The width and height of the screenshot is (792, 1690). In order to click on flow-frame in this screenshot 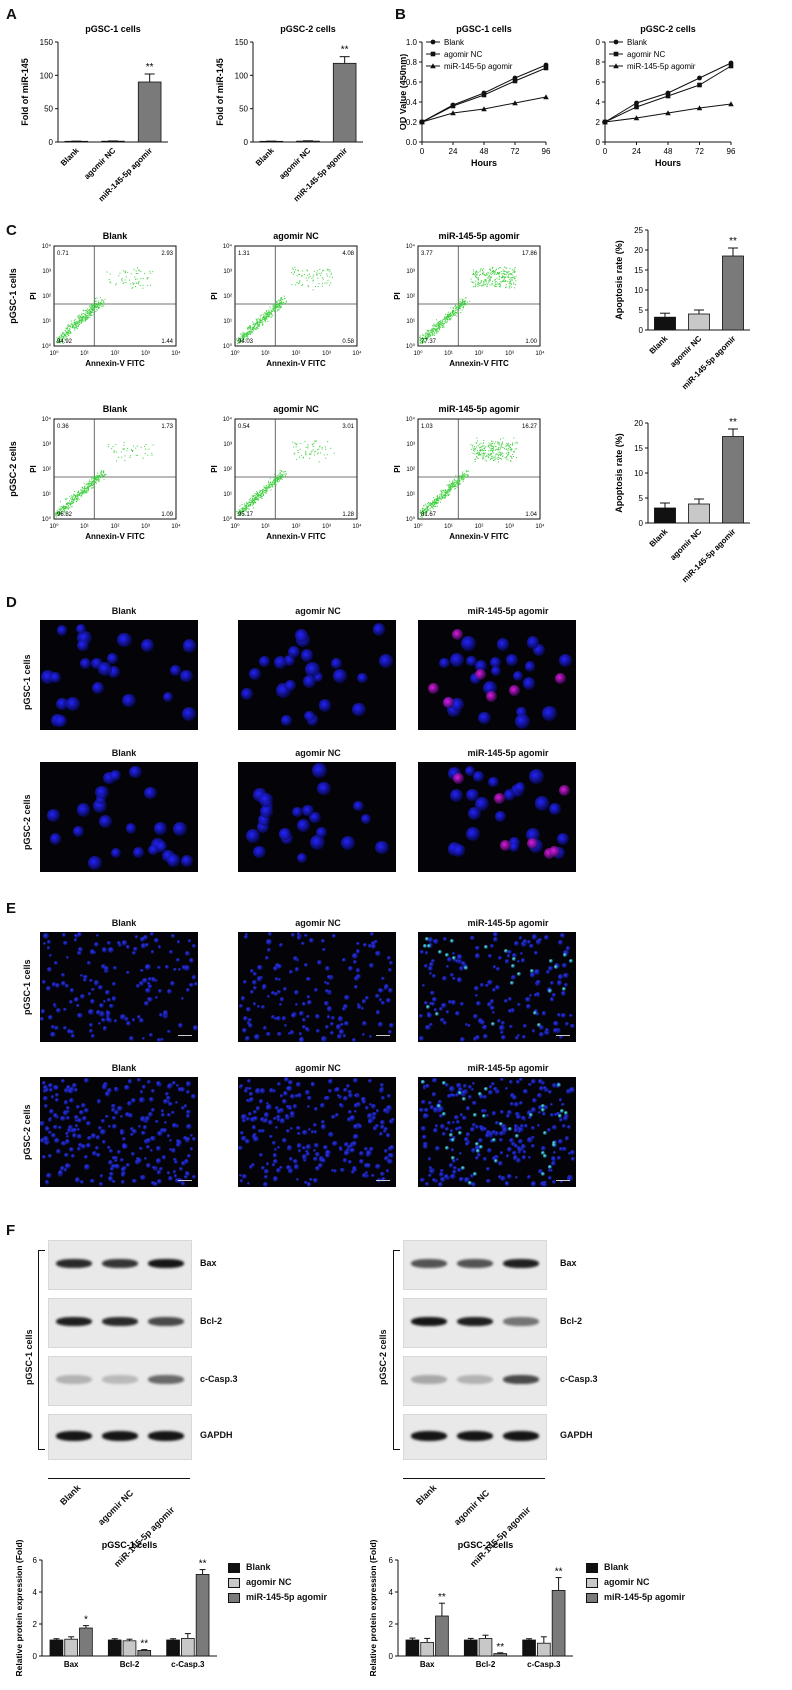, I will do `click(296, 296)`.